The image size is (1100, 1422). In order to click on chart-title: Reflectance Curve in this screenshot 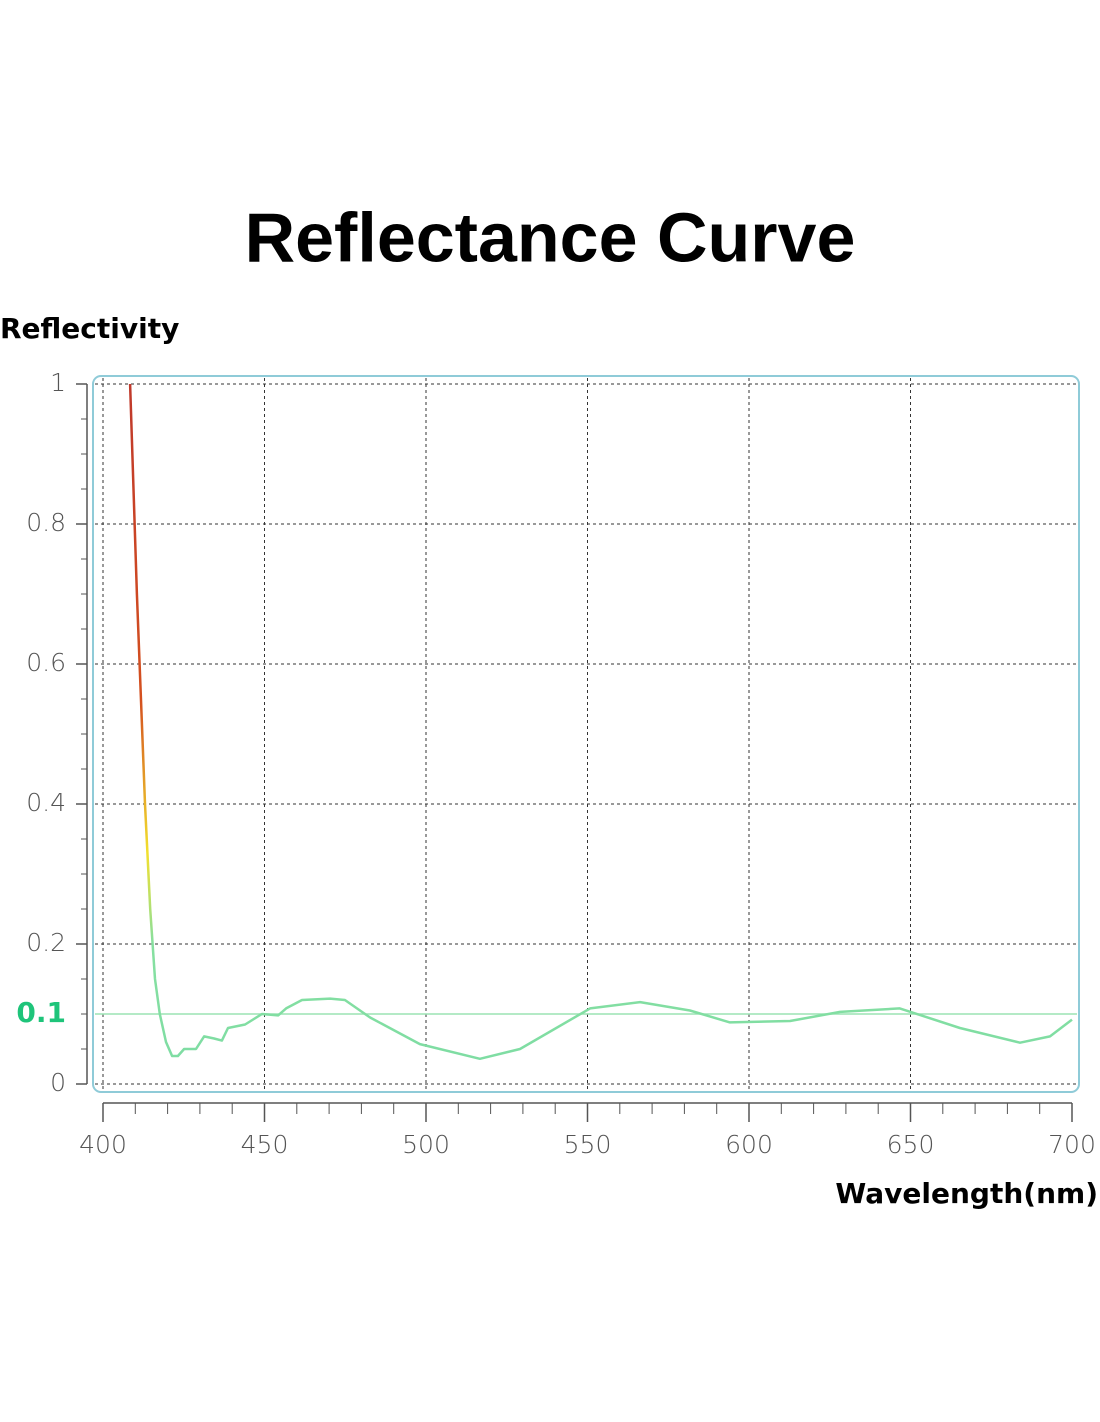, I will do `click(550, 237)`.